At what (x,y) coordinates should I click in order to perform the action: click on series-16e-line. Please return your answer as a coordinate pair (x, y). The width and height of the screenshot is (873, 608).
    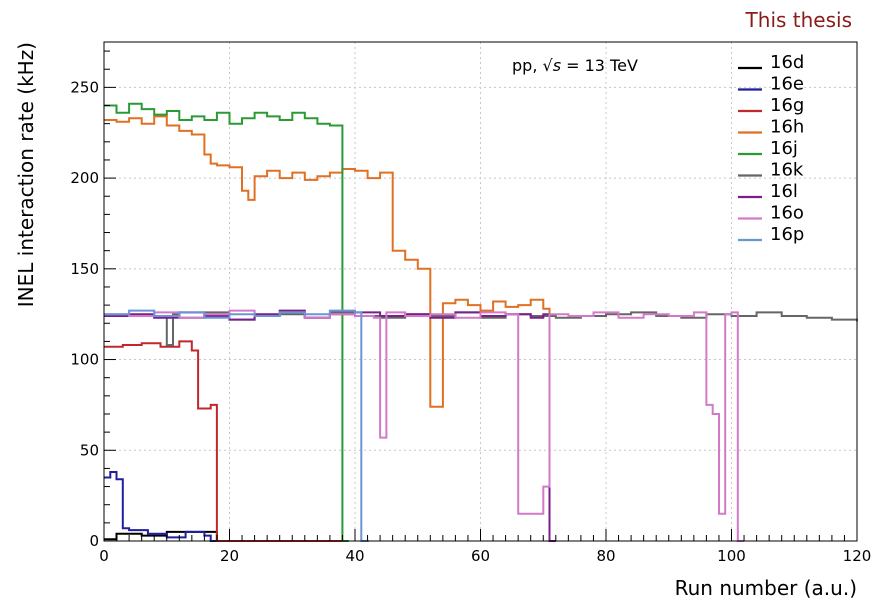
    Looking at the image, I should click on (161, 506).